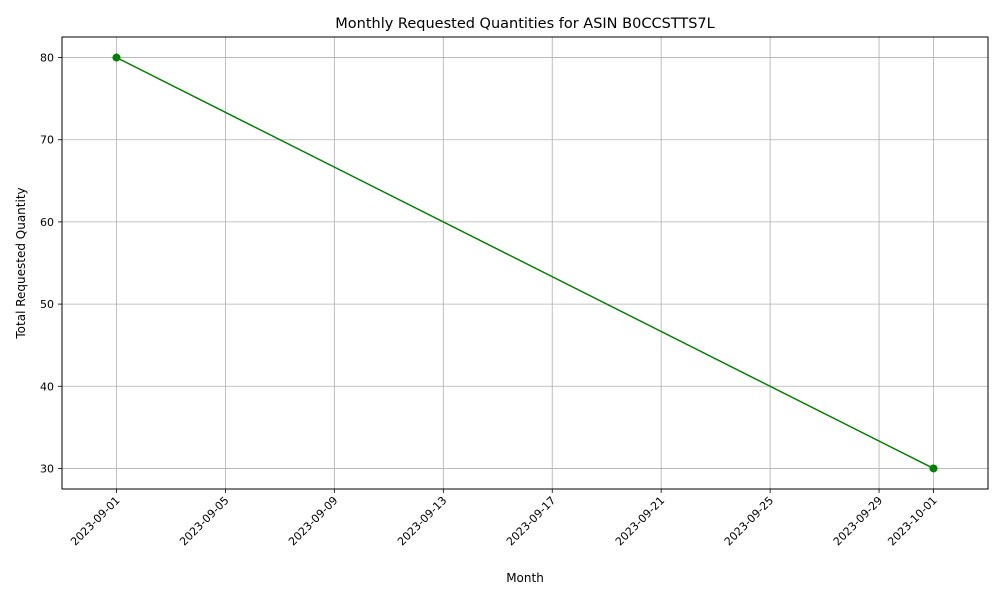 The width and height of the screenshot is (1000, 604). What do you see at coordinates (204, 521) in the screenshot?
I see `x-tick-label: 2023-09-05` at bounding box center [204, 521].